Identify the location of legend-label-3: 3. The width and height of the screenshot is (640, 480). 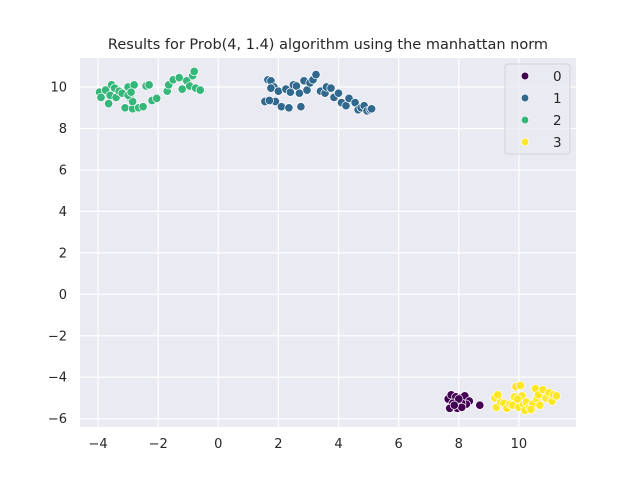
(557, 143).